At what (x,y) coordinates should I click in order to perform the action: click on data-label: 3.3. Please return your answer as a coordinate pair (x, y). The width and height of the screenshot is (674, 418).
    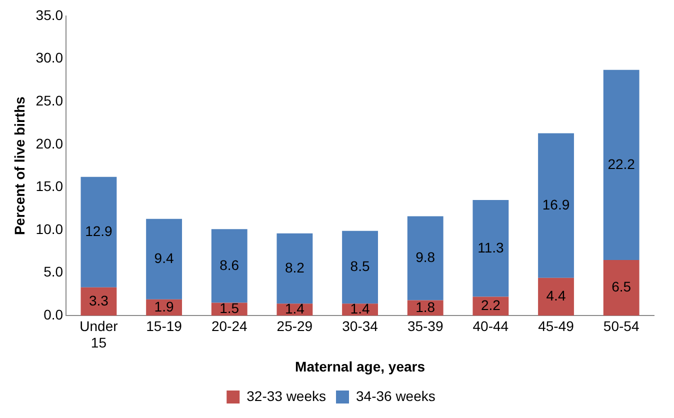
    Looking at the image, I should click on (98, 300).